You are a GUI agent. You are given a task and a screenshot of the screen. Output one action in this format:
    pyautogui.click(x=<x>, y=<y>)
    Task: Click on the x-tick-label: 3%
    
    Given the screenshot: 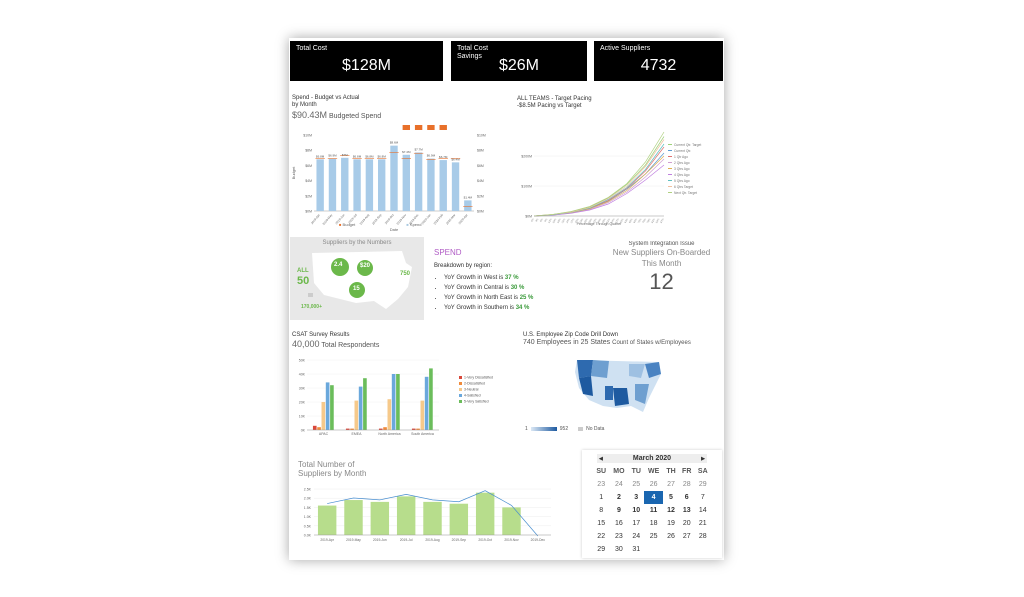 What is the action you would take?
    pyautogui.click(x=537, y=219)
    